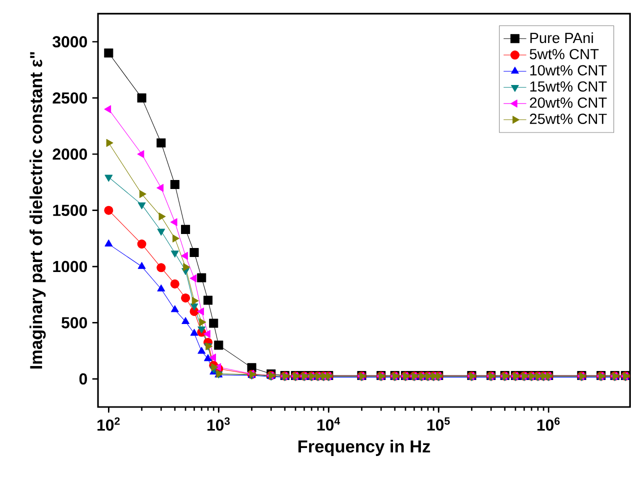 Image resolution: width=631 pixels, height=480 pixels. Describe the element at coordinates (568, 102) in the screenshot. I see `legend-label: 20wt% CNT` at that location.